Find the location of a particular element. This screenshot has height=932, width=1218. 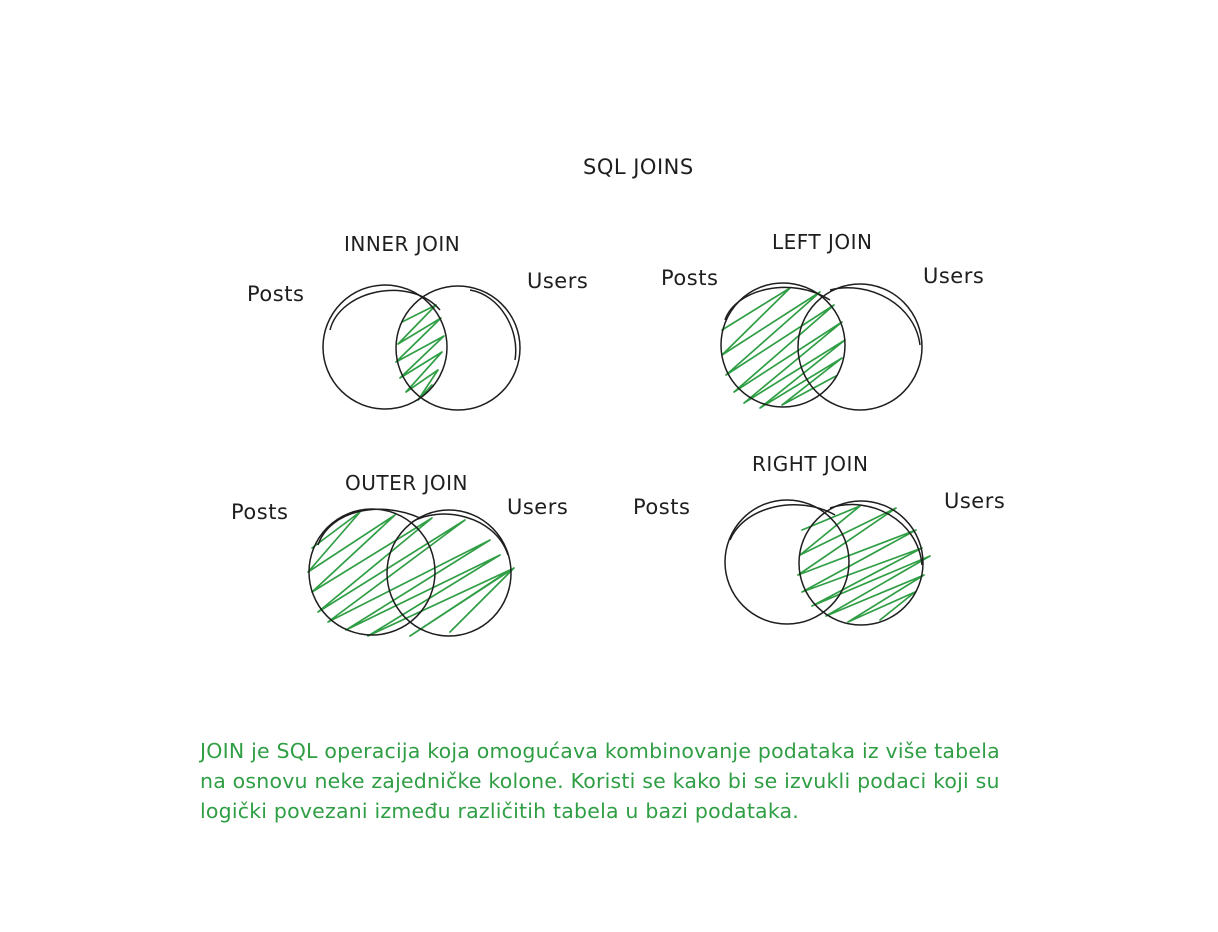

outer-join-hatch is located at coordinates (411, 574).